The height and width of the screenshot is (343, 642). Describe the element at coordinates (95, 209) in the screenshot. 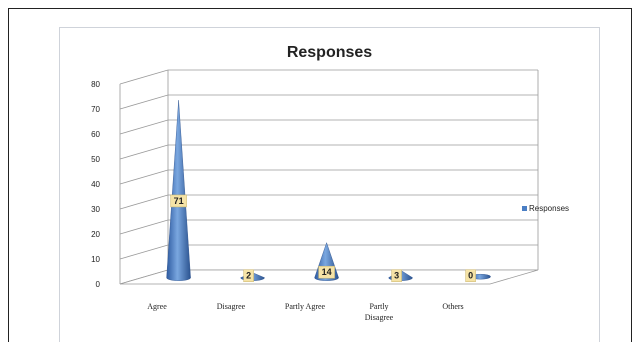

I see `y-tick-label: 30` at that location.